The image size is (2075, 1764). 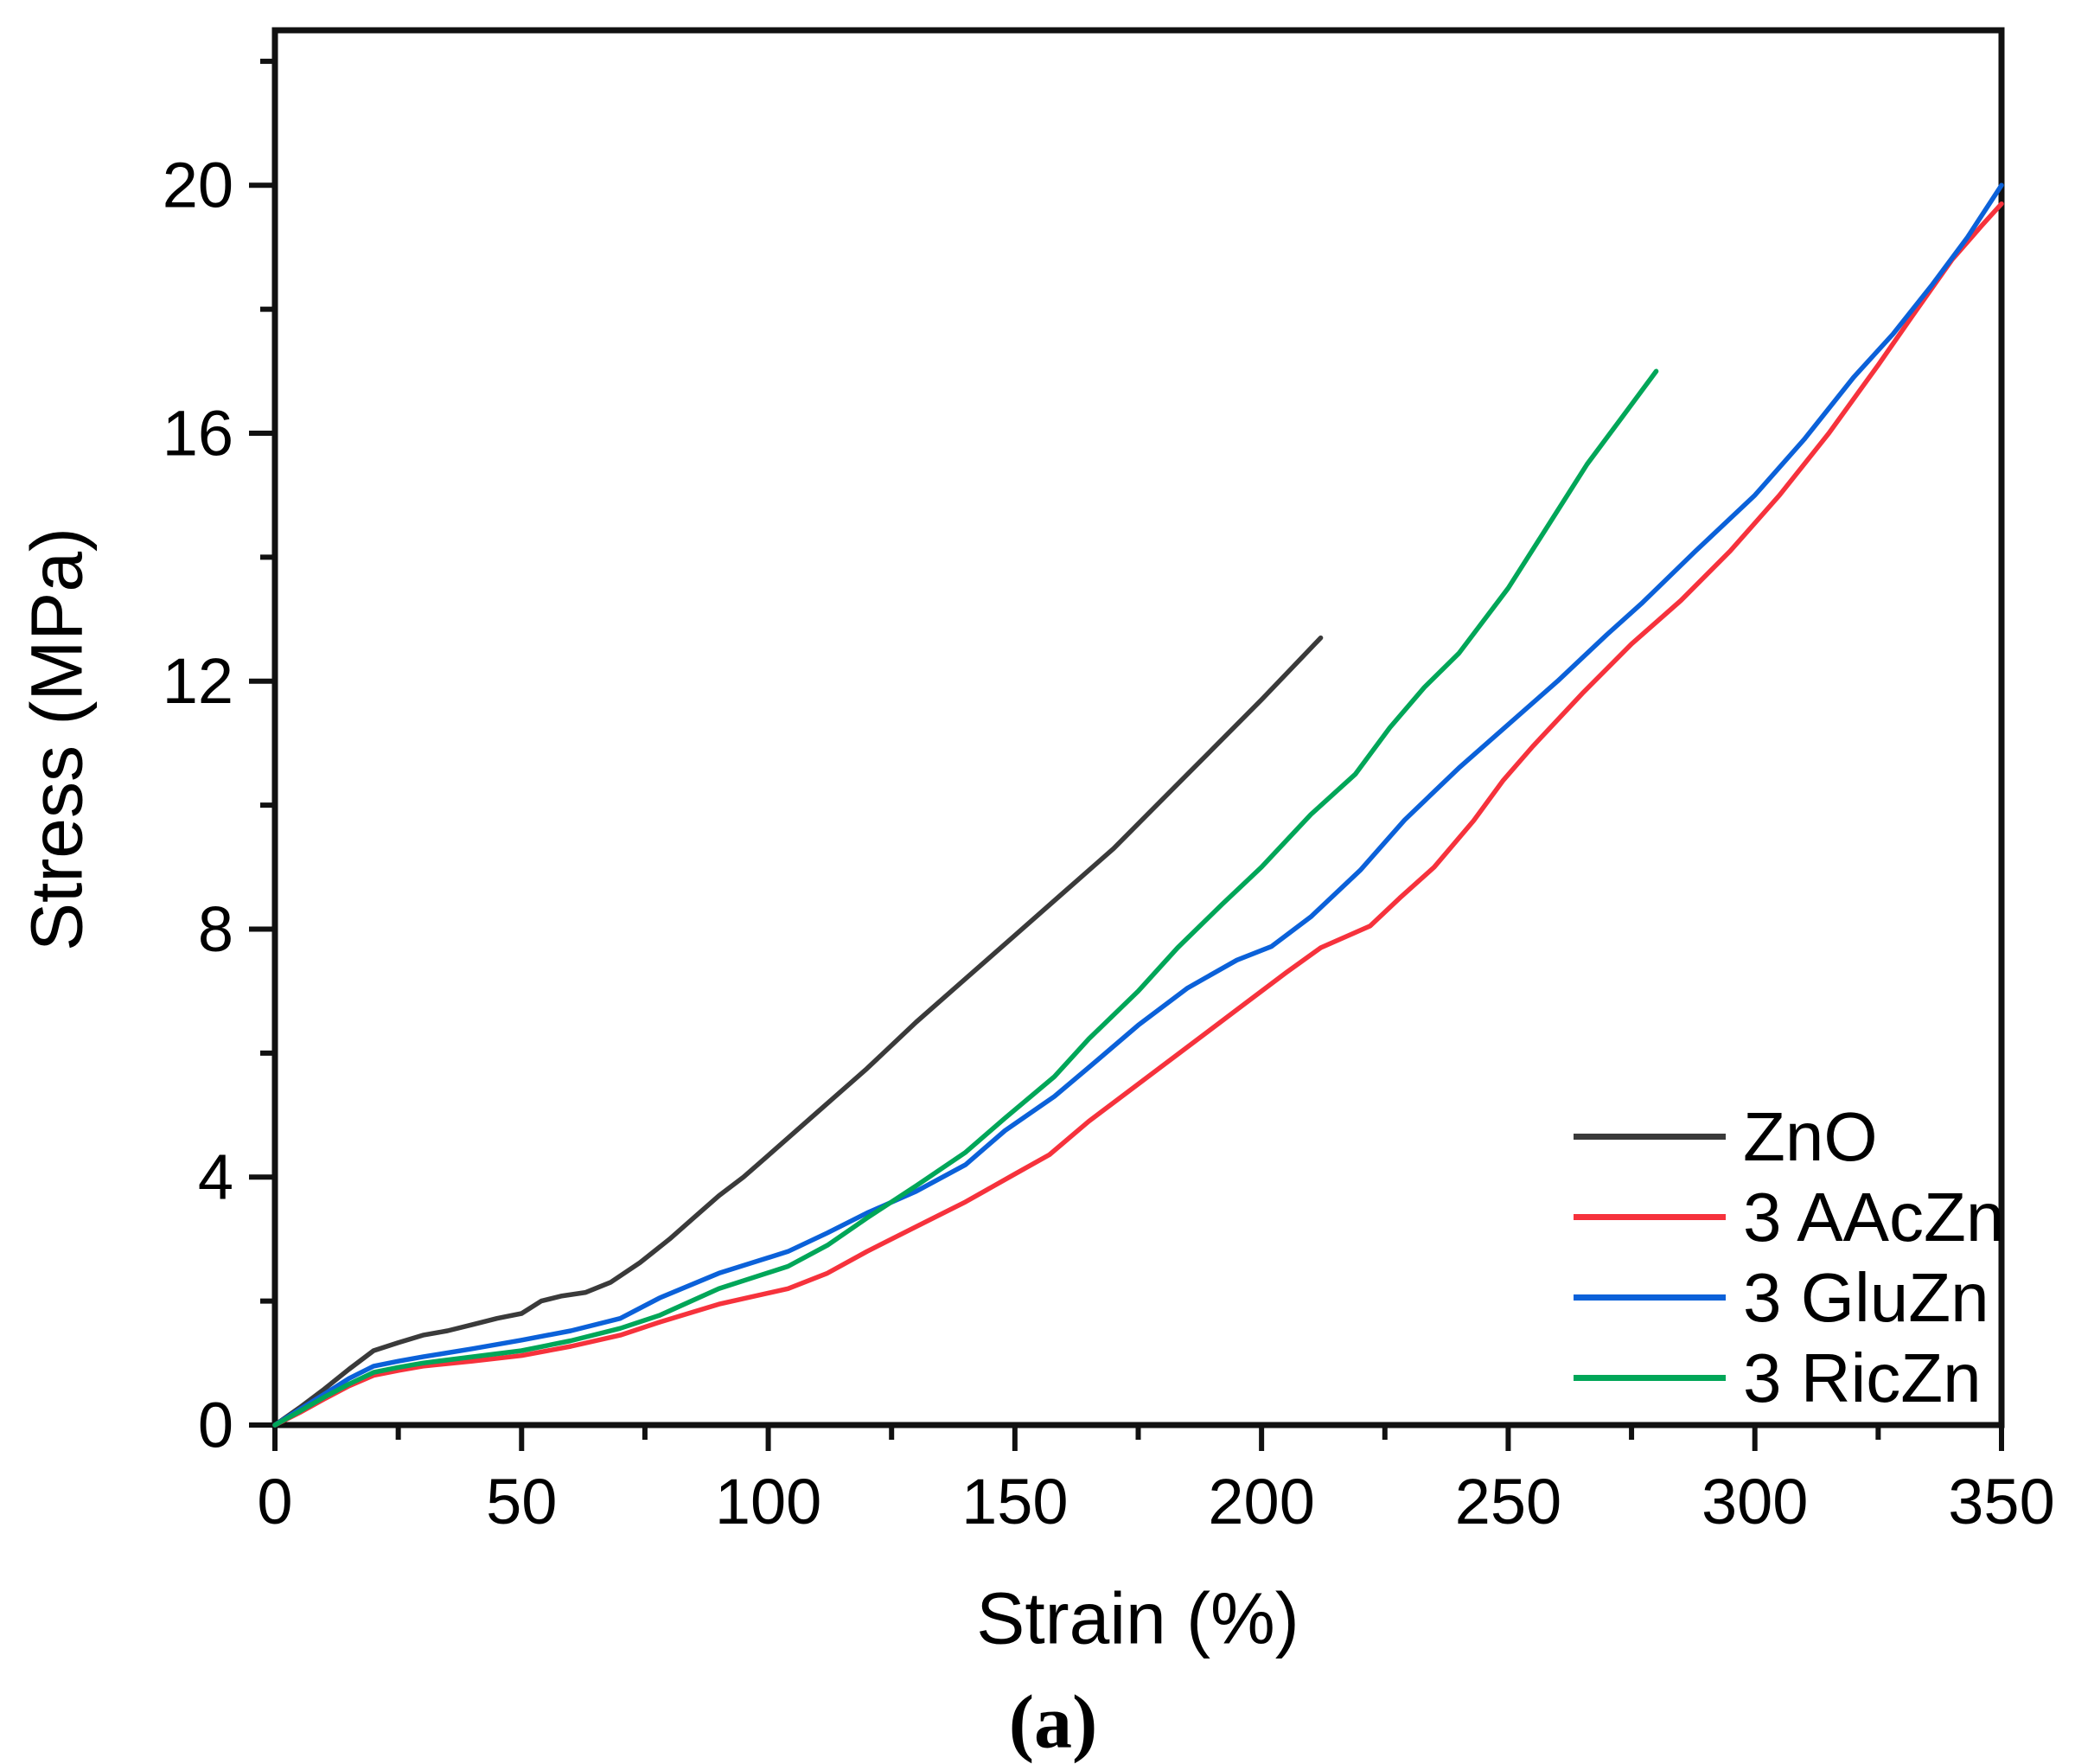 What do you see at coordinates (1014, 1501) in the screenshot?
I see `x-tick-label: 150` at bounding box center [1014, 1501].